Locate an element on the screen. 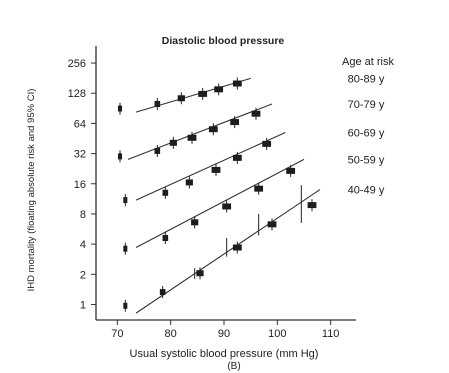  figure-caption: (B) is located at coordinates (233, 366).